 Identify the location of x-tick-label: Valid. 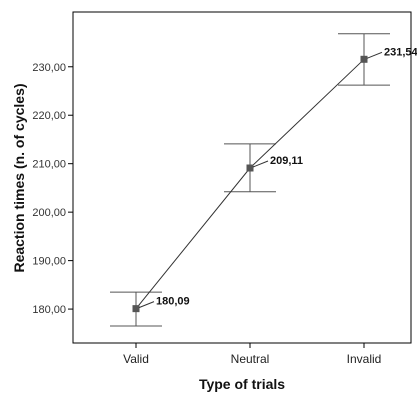
(136, 359).